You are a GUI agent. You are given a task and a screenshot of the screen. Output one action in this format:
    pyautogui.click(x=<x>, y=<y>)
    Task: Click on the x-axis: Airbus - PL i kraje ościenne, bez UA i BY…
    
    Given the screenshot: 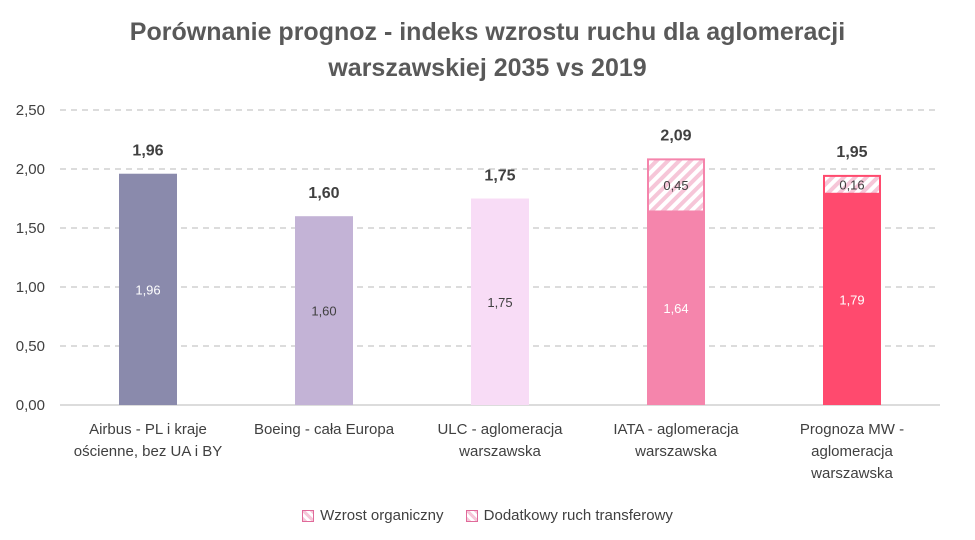 What is the action you would take?
    pyautogui.click(x=489, y=451)
    